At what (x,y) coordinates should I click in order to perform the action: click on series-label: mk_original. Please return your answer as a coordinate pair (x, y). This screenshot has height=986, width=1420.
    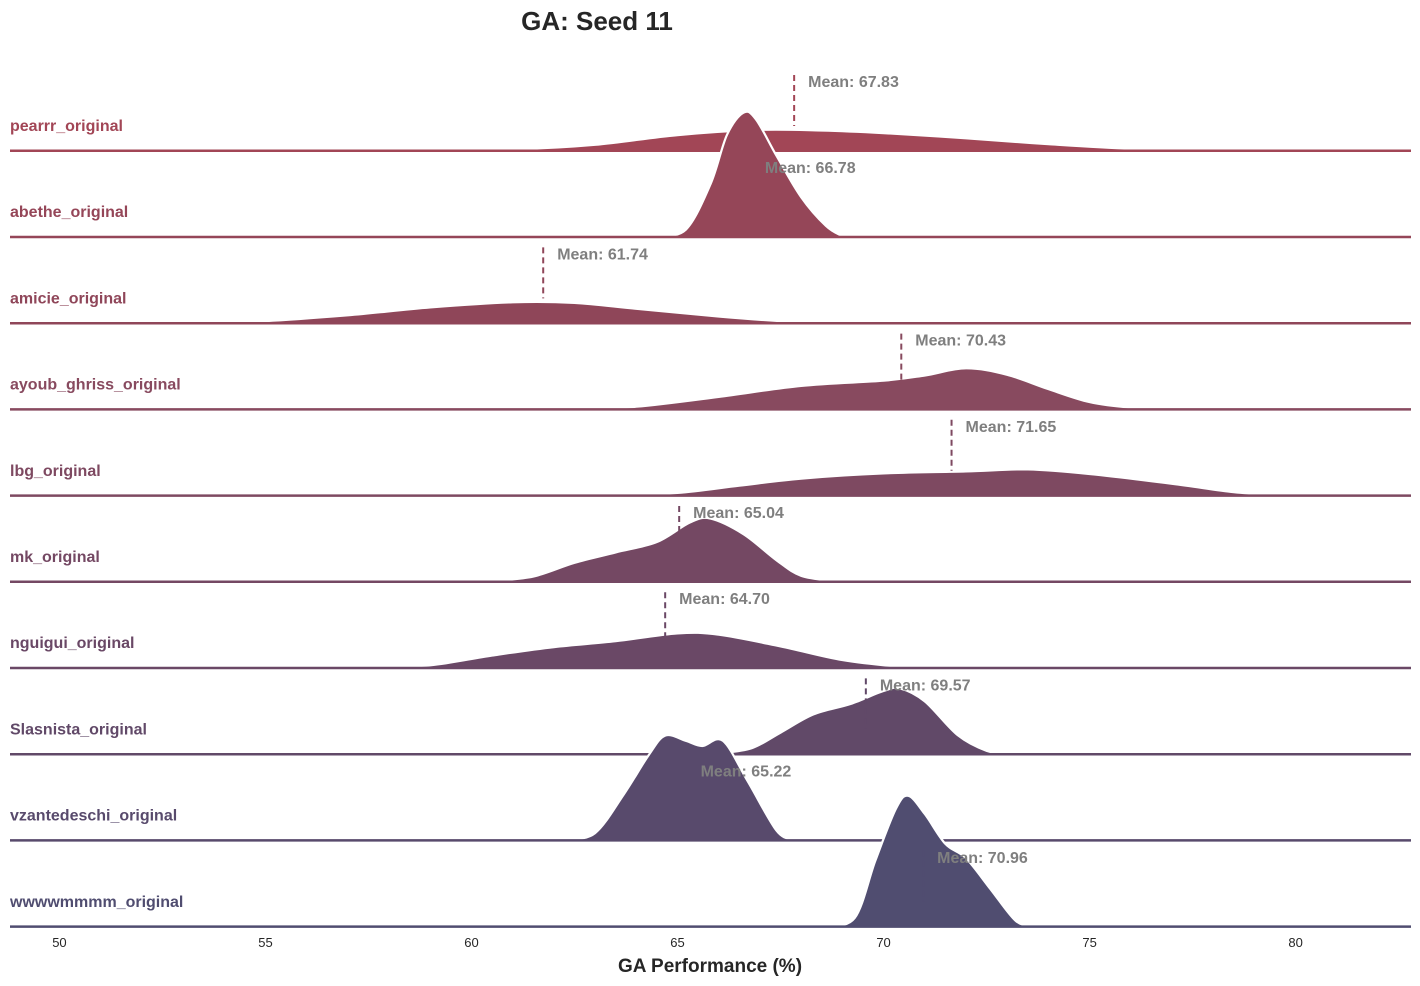
    Looking at the image, I should click on (55, 557).